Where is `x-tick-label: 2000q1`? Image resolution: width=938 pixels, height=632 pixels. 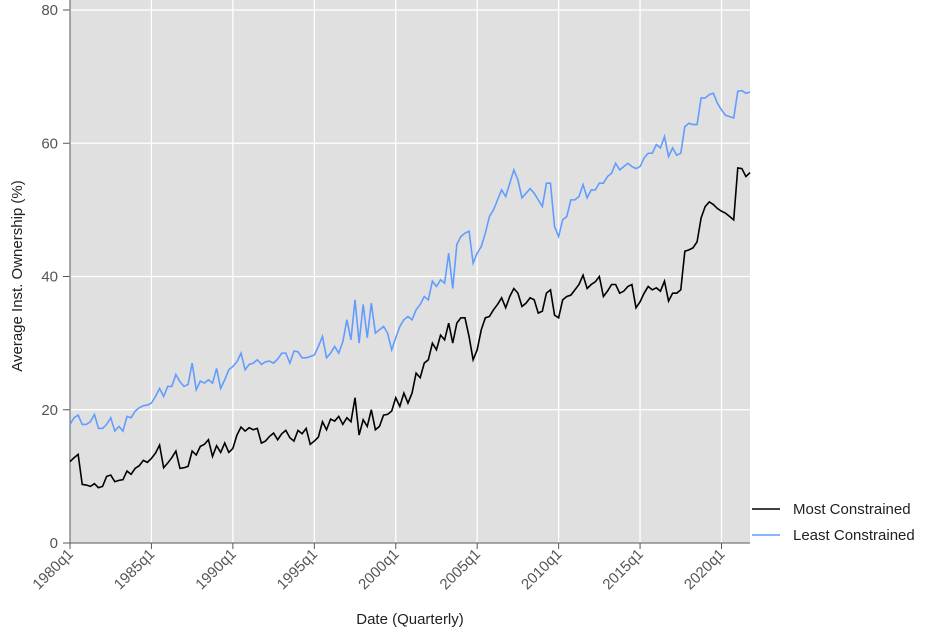
x-tick-label: 2000q1 is located at coordinates (378, 569).